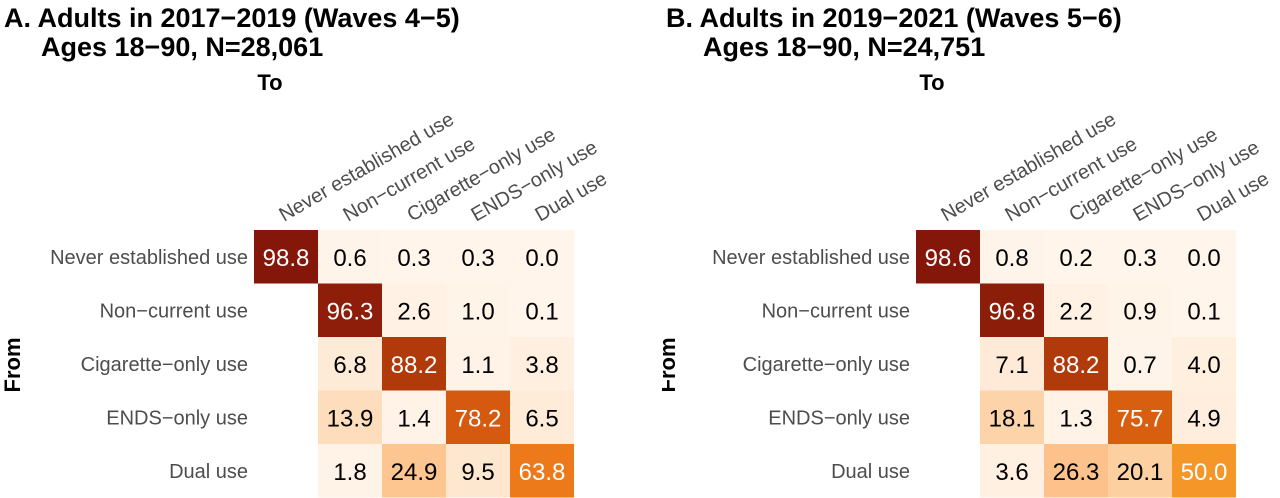  I want to click on cell-a-r0-c3, so click(478, 257).